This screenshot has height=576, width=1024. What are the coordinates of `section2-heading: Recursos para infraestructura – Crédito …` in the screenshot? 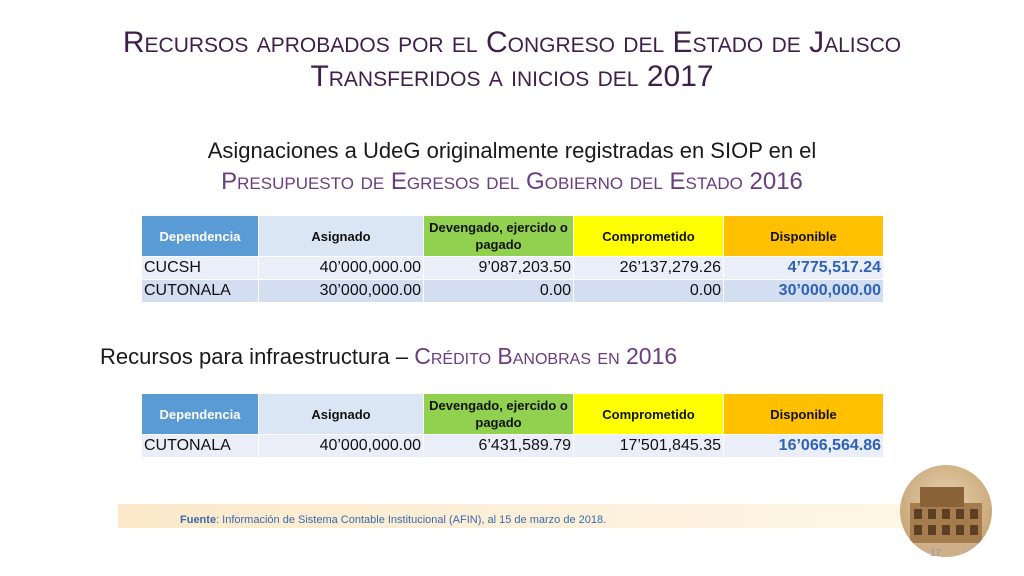 It's located at (388, 356).